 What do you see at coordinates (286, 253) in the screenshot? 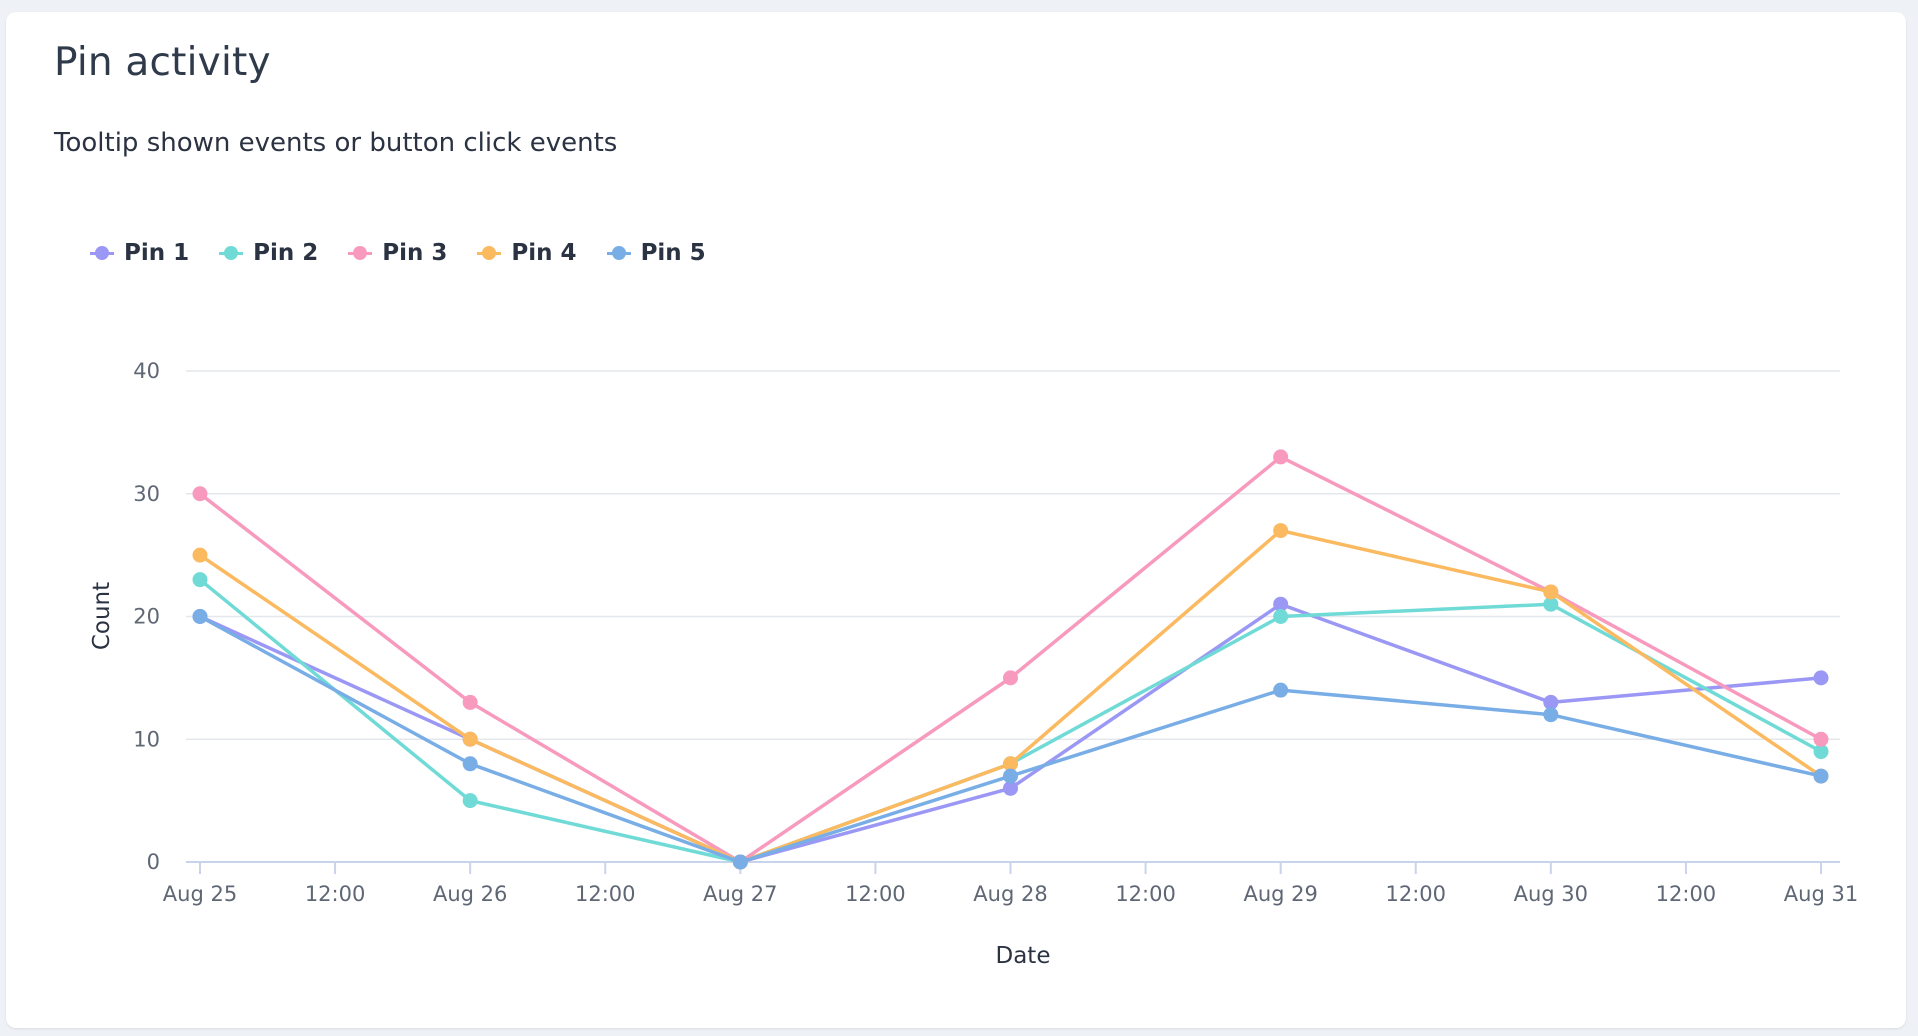
I see `legend-label: Pin 2` at bounding box center [286, 253].